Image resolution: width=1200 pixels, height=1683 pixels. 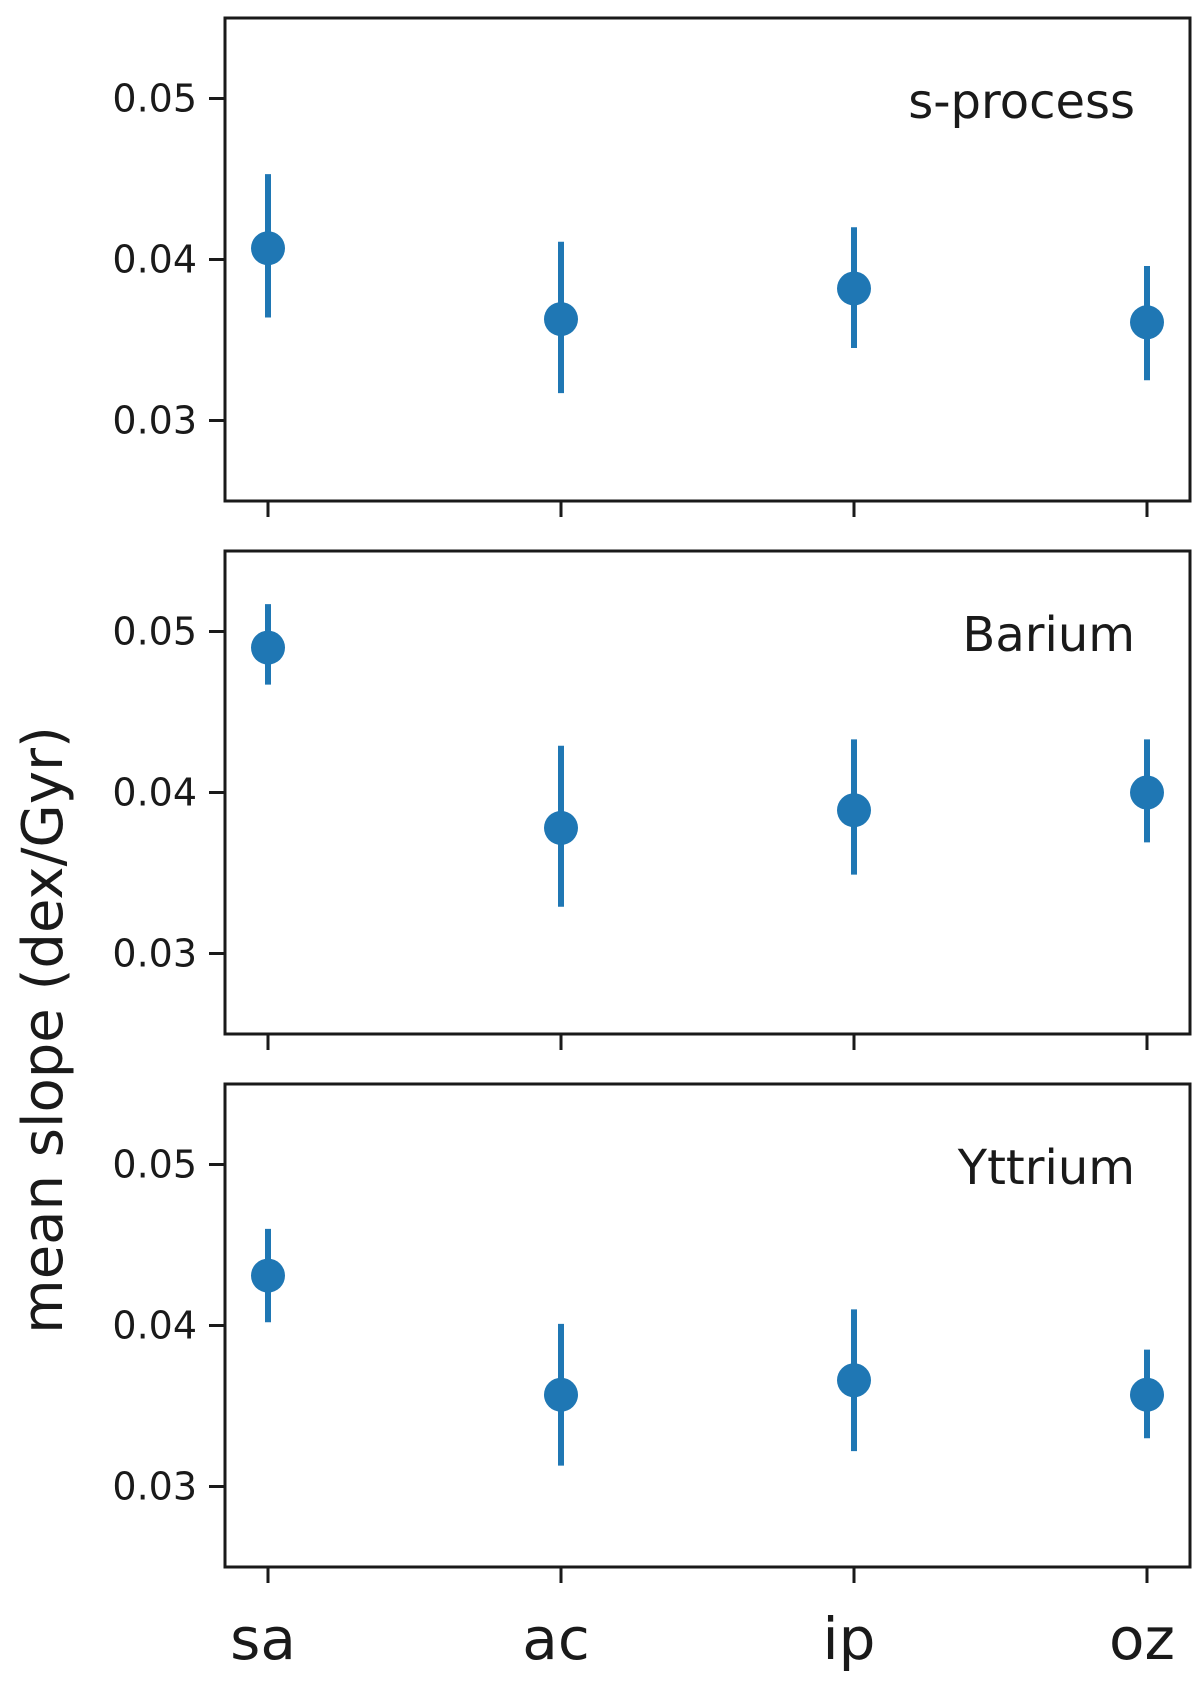 I want to click on panel-title: Yttrium, so click(x=1046, y=1168).